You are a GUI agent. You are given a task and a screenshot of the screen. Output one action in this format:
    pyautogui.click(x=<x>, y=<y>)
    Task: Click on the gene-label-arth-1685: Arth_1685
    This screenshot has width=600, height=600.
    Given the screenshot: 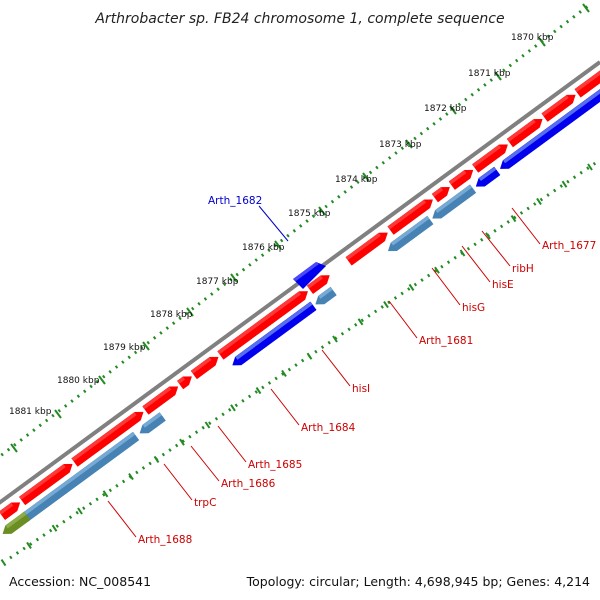 What is the action you would take?
    pyautogui.click(x=275, y=465)
    